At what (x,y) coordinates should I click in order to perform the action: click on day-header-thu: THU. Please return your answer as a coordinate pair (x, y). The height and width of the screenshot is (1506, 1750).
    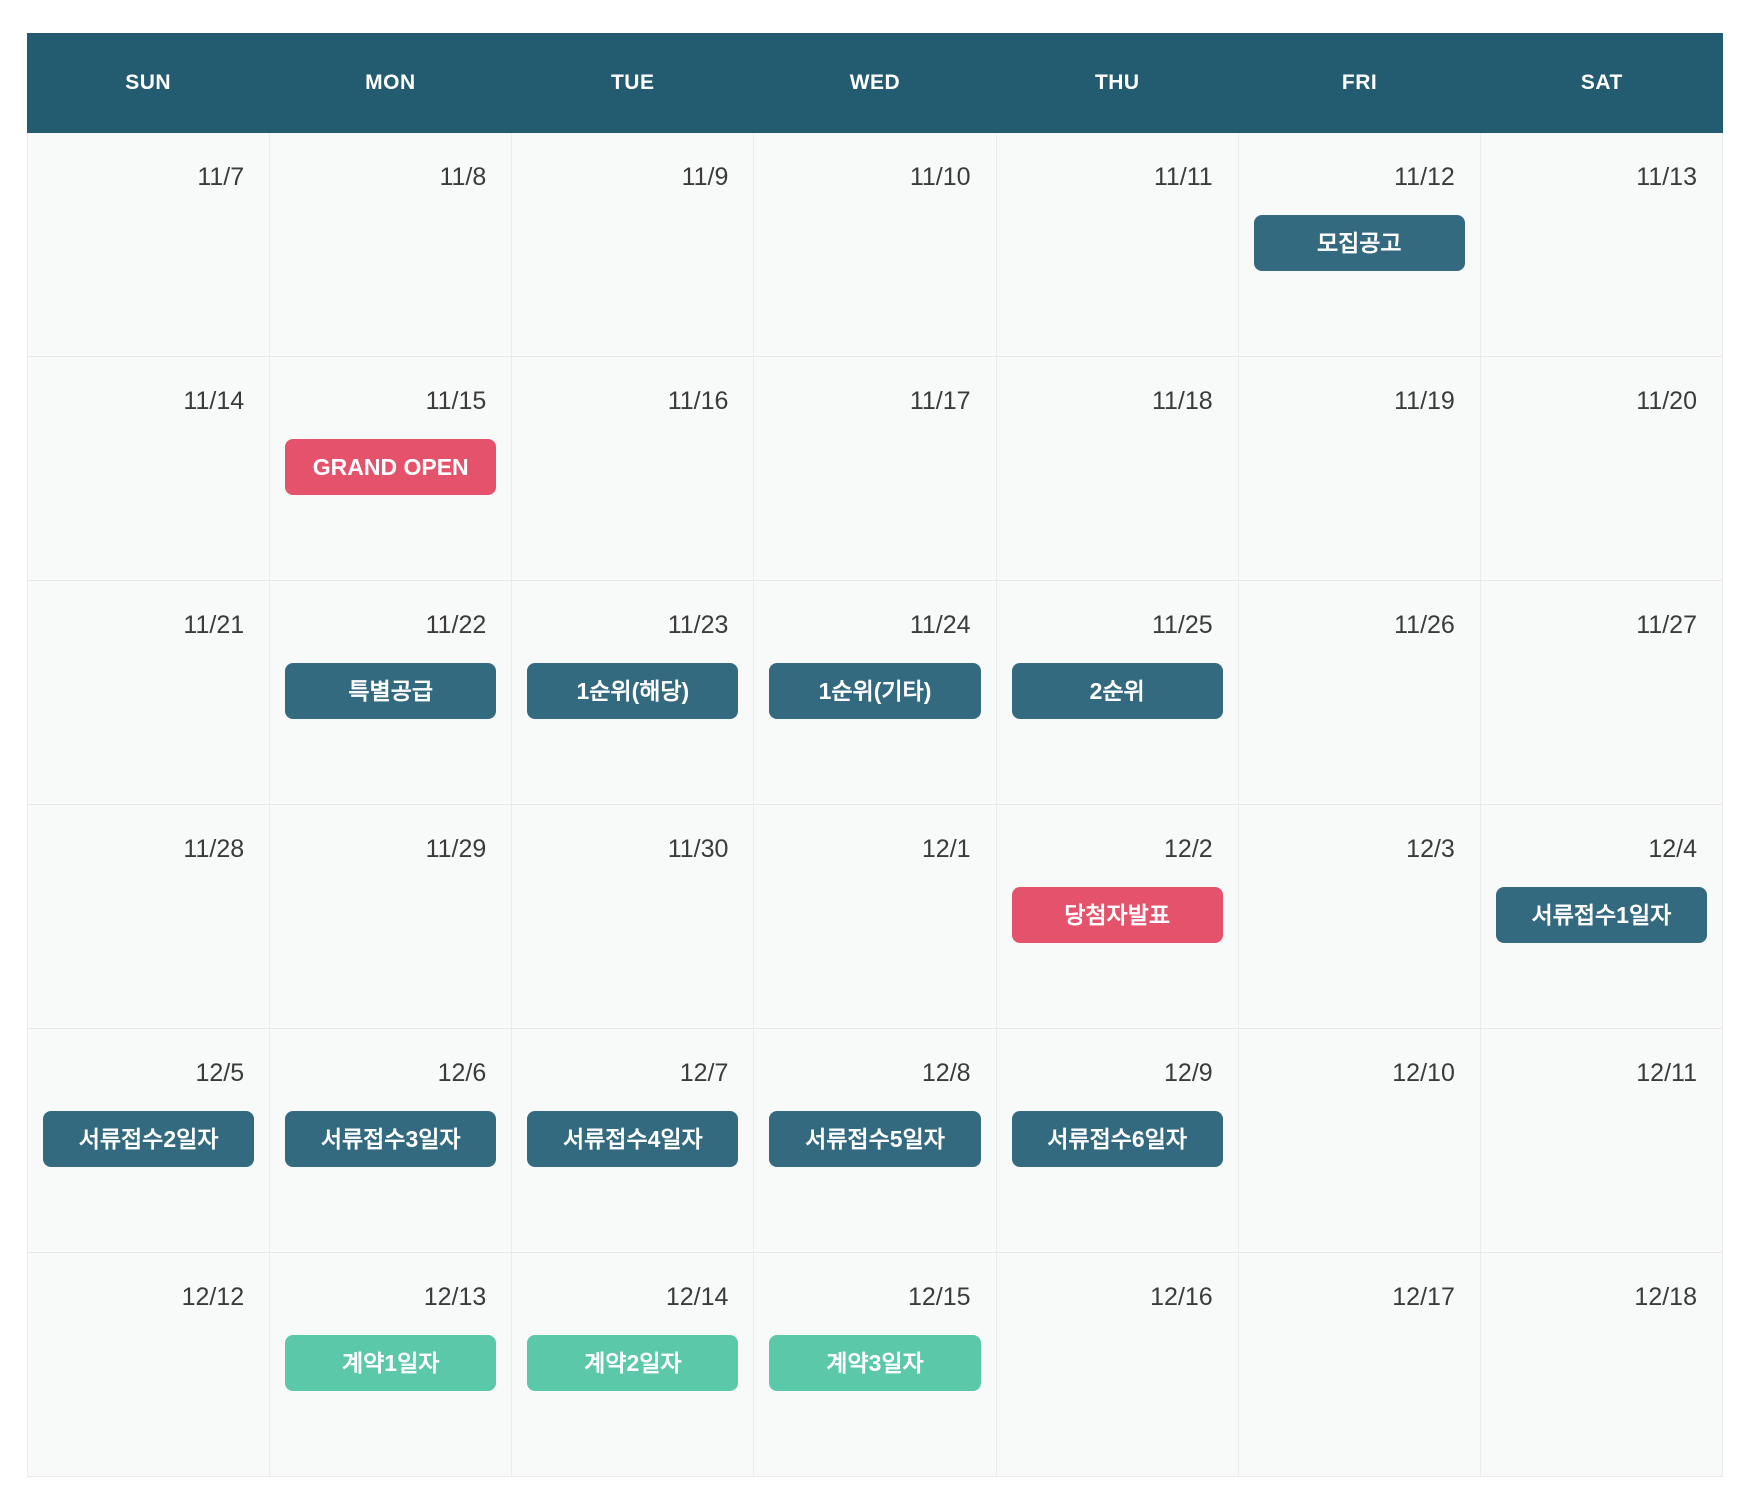
    Looking at the image, I should click on (1117, 82).